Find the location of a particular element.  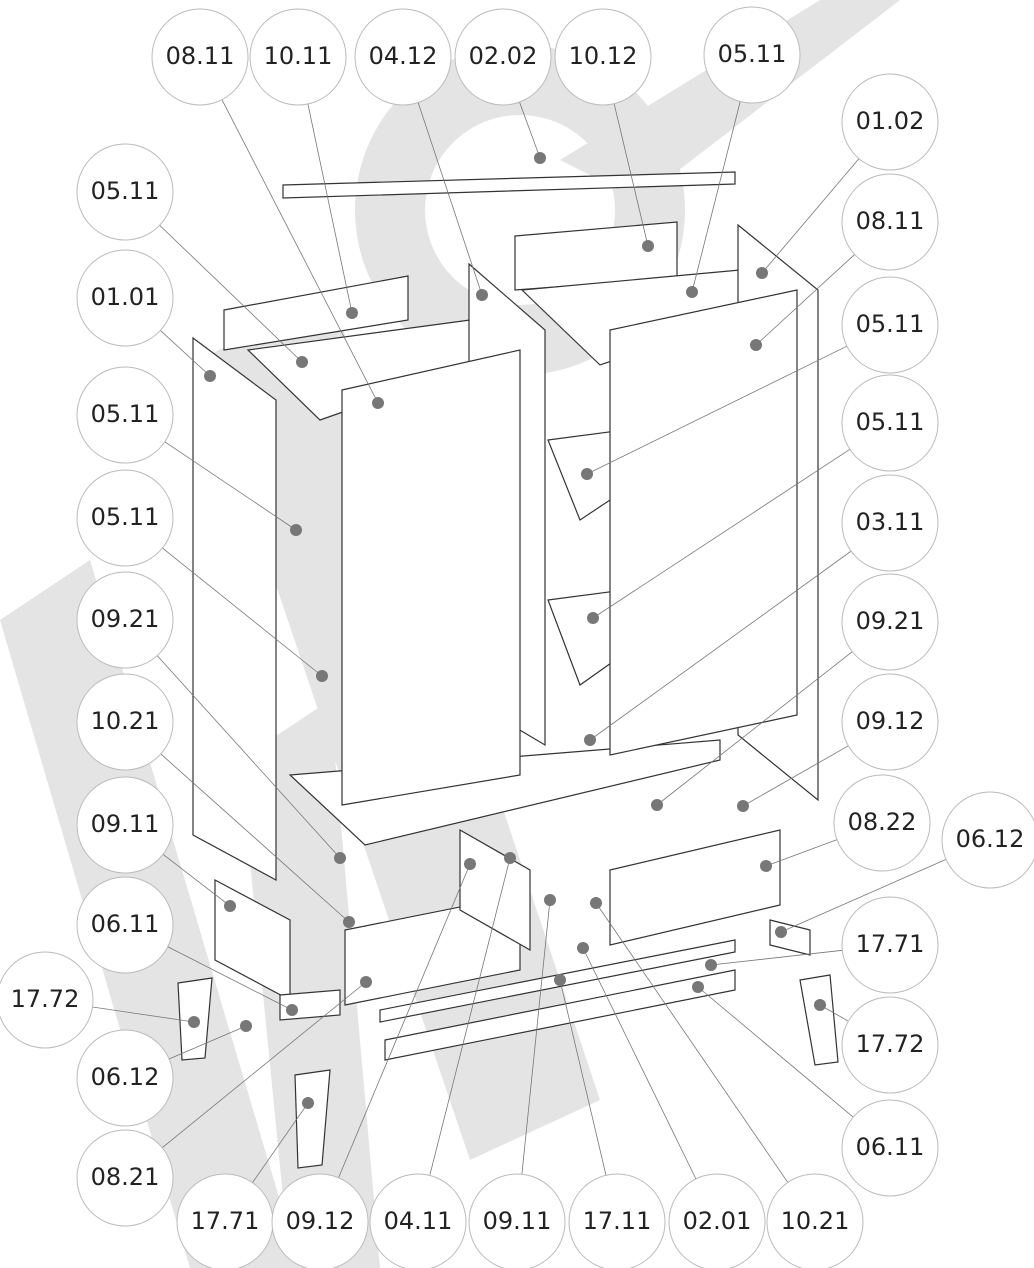

callout-label: 08.22 is located at coordinates (882, 822).